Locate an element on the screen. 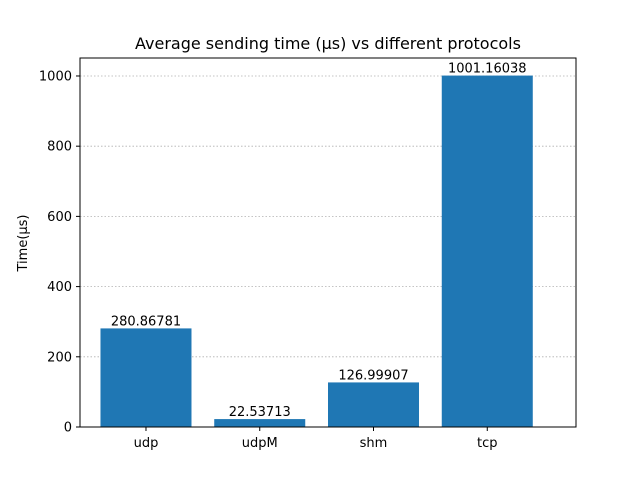 The height and width of the screenshot is (480, 640). y-tick-label: 800 is located at coordinates (59, 147).